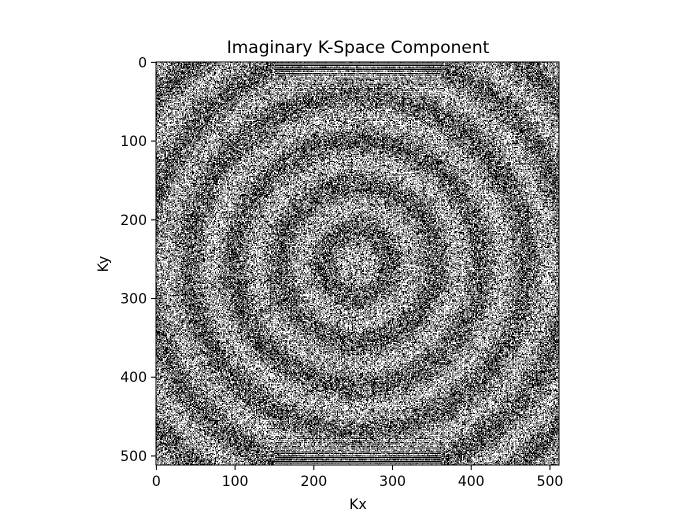 This screenshot has width=698, height=523. What do you see at coordinates (357, 505) in the screenshot?
I see `x-axis-label: Kx` at bounding box center [357, 505].